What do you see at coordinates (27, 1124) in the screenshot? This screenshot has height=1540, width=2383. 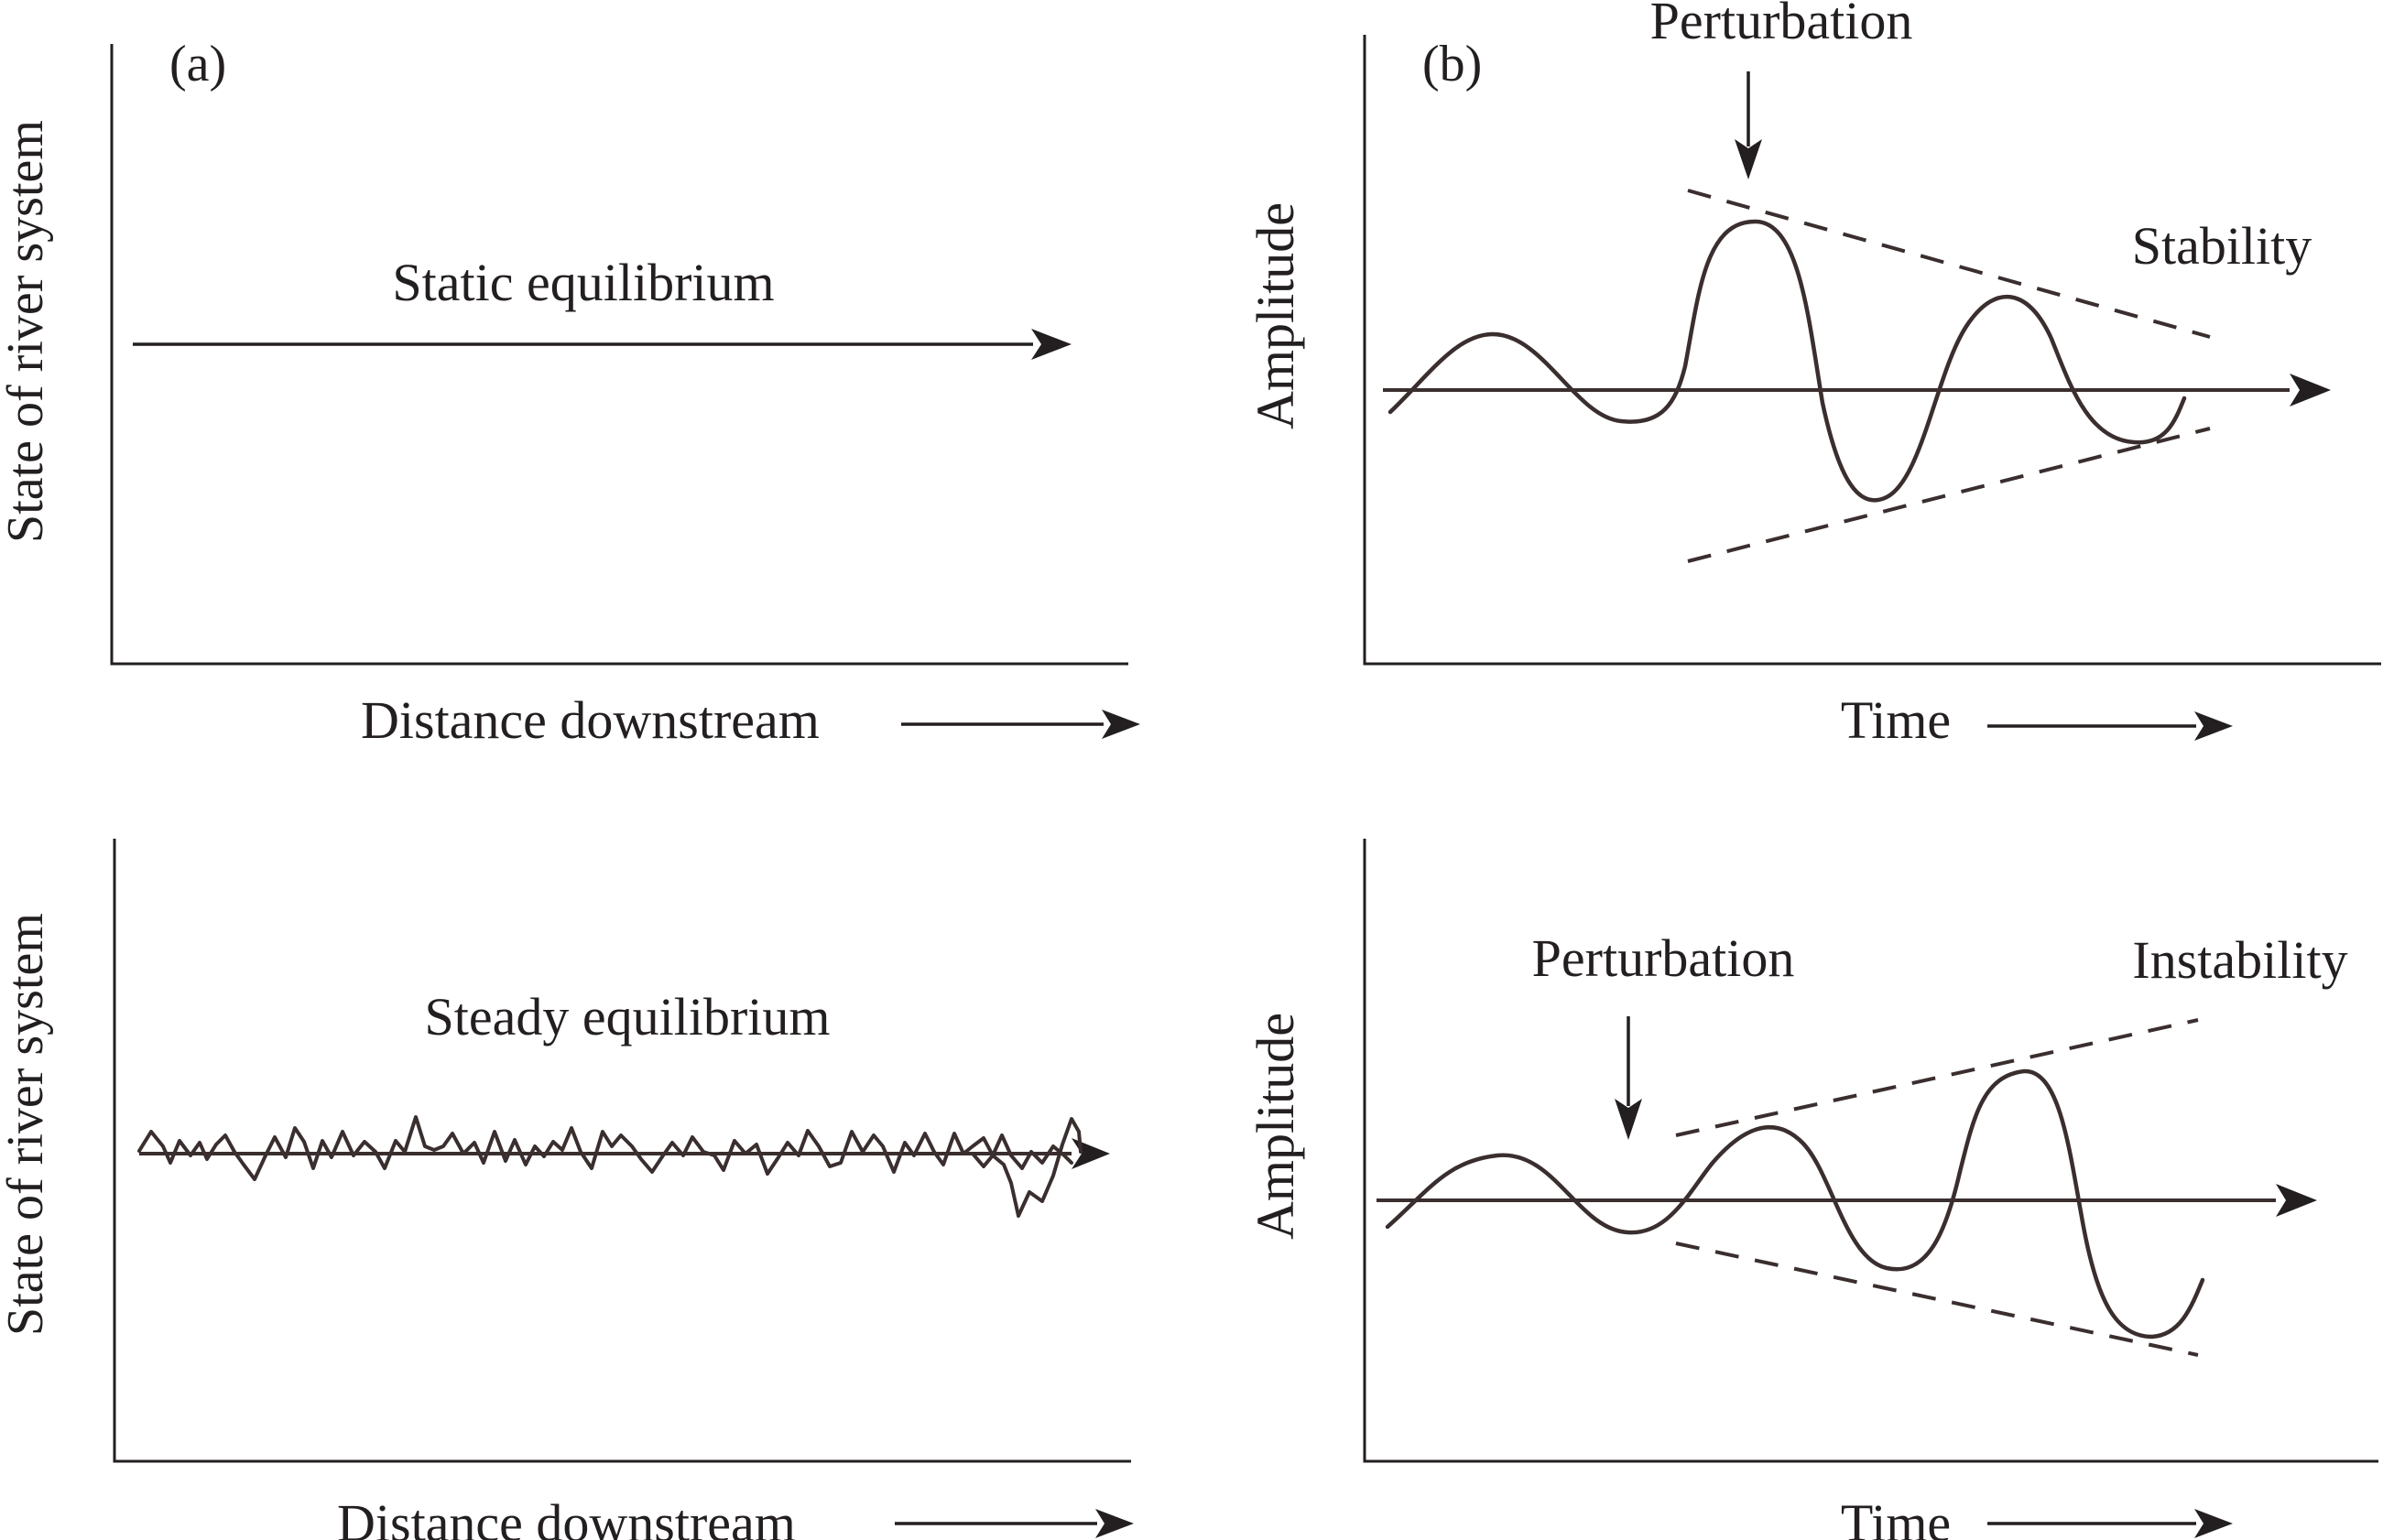 I see `steady-y-axis-label: State of river system` at bounding box center [27, 1124].